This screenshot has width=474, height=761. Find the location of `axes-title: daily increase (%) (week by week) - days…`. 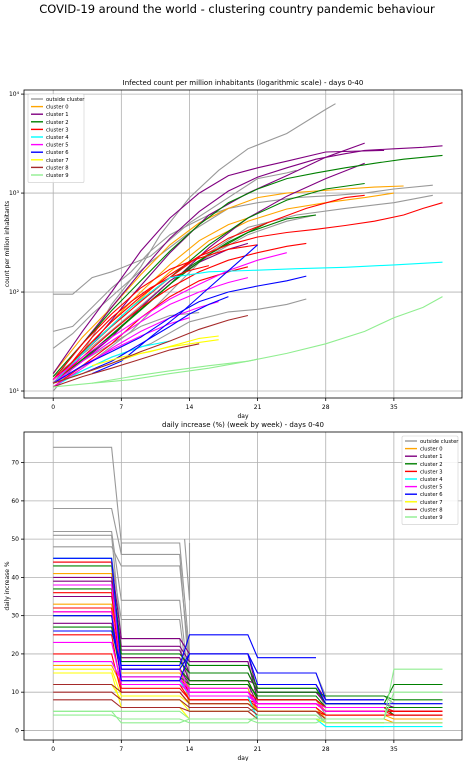

axes-title: daily increase (%) (week by week) - days… is located at coordinates (243, 425).